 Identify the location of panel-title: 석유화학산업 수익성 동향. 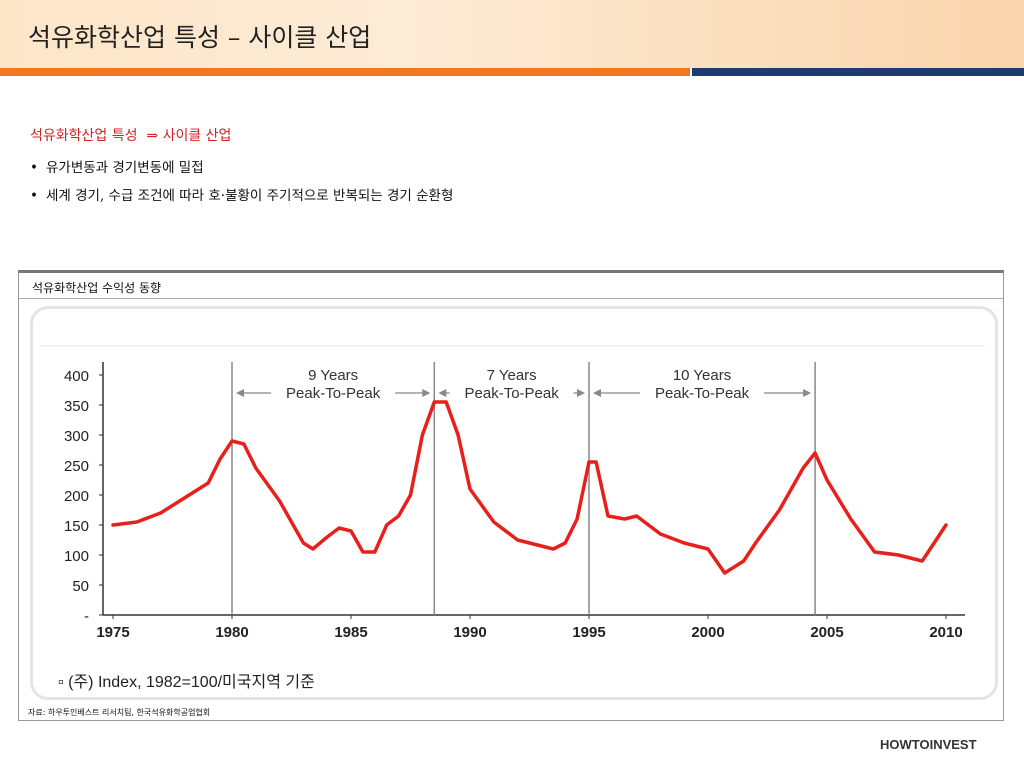
(97, 288).